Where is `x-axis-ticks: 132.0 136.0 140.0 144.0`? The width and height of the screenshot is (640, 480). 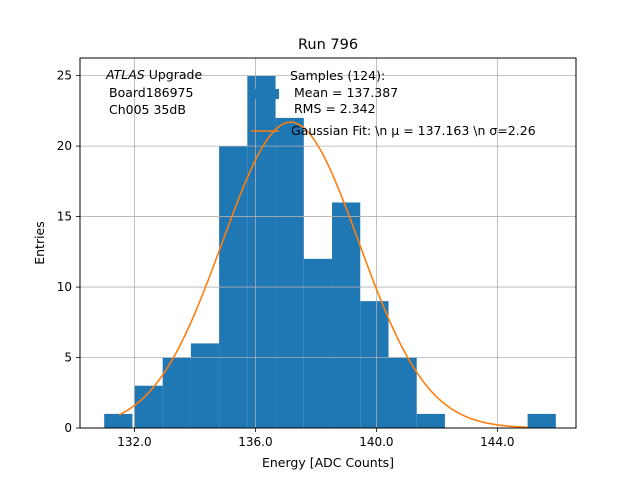 x-axis-ticks: 132.0 136.0 140.0 144.0 is located at coordinates (316, 438).